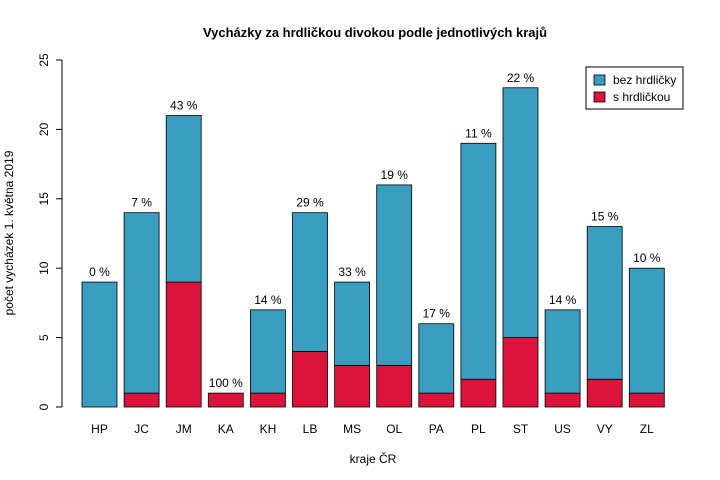 The image size is (720, 480). I want to click on x-tick-label-ms: MS, so click(352, 429).